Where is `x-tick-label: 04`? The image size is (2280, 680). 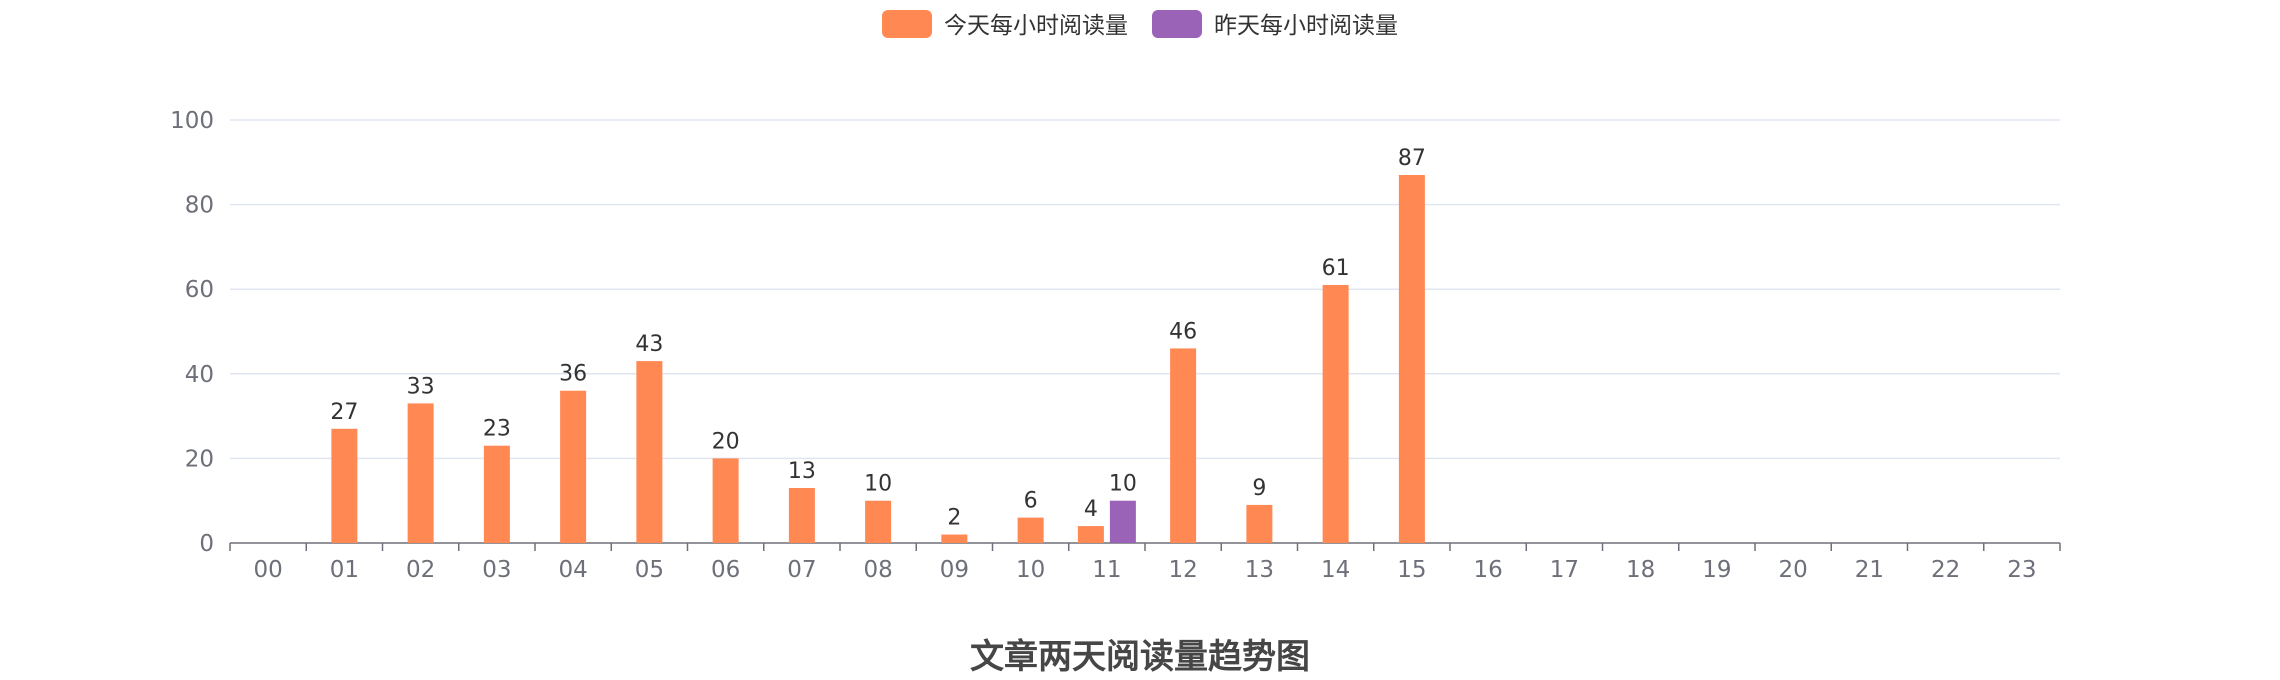
x-tick-label: 04 is located at coordinates (572, 570).